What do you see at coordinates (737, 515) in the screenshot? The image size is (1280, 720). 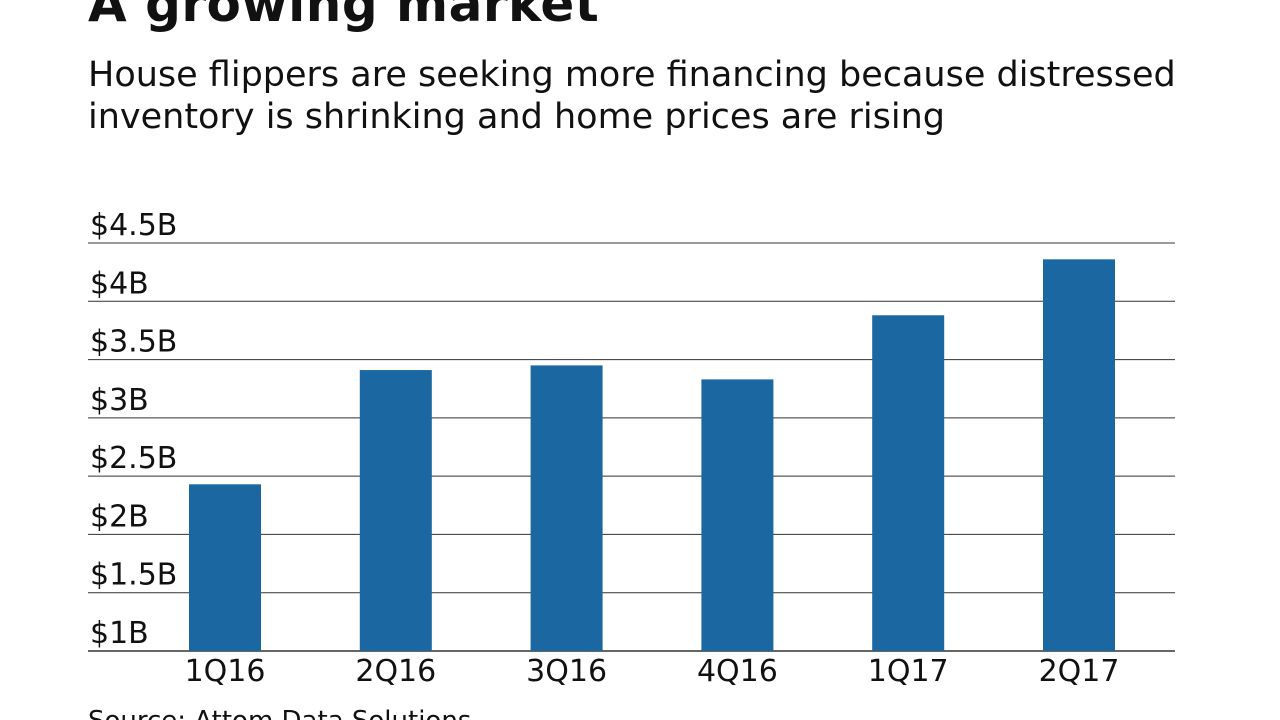 I see `bar-4q16` at bounding box center [737, 515].